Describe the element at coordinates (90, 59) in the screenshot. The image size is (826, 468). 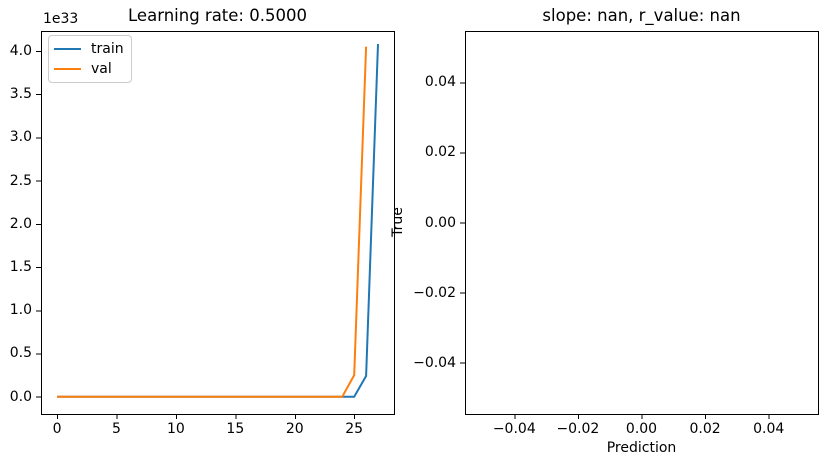
I see `legend: train val` at that location.